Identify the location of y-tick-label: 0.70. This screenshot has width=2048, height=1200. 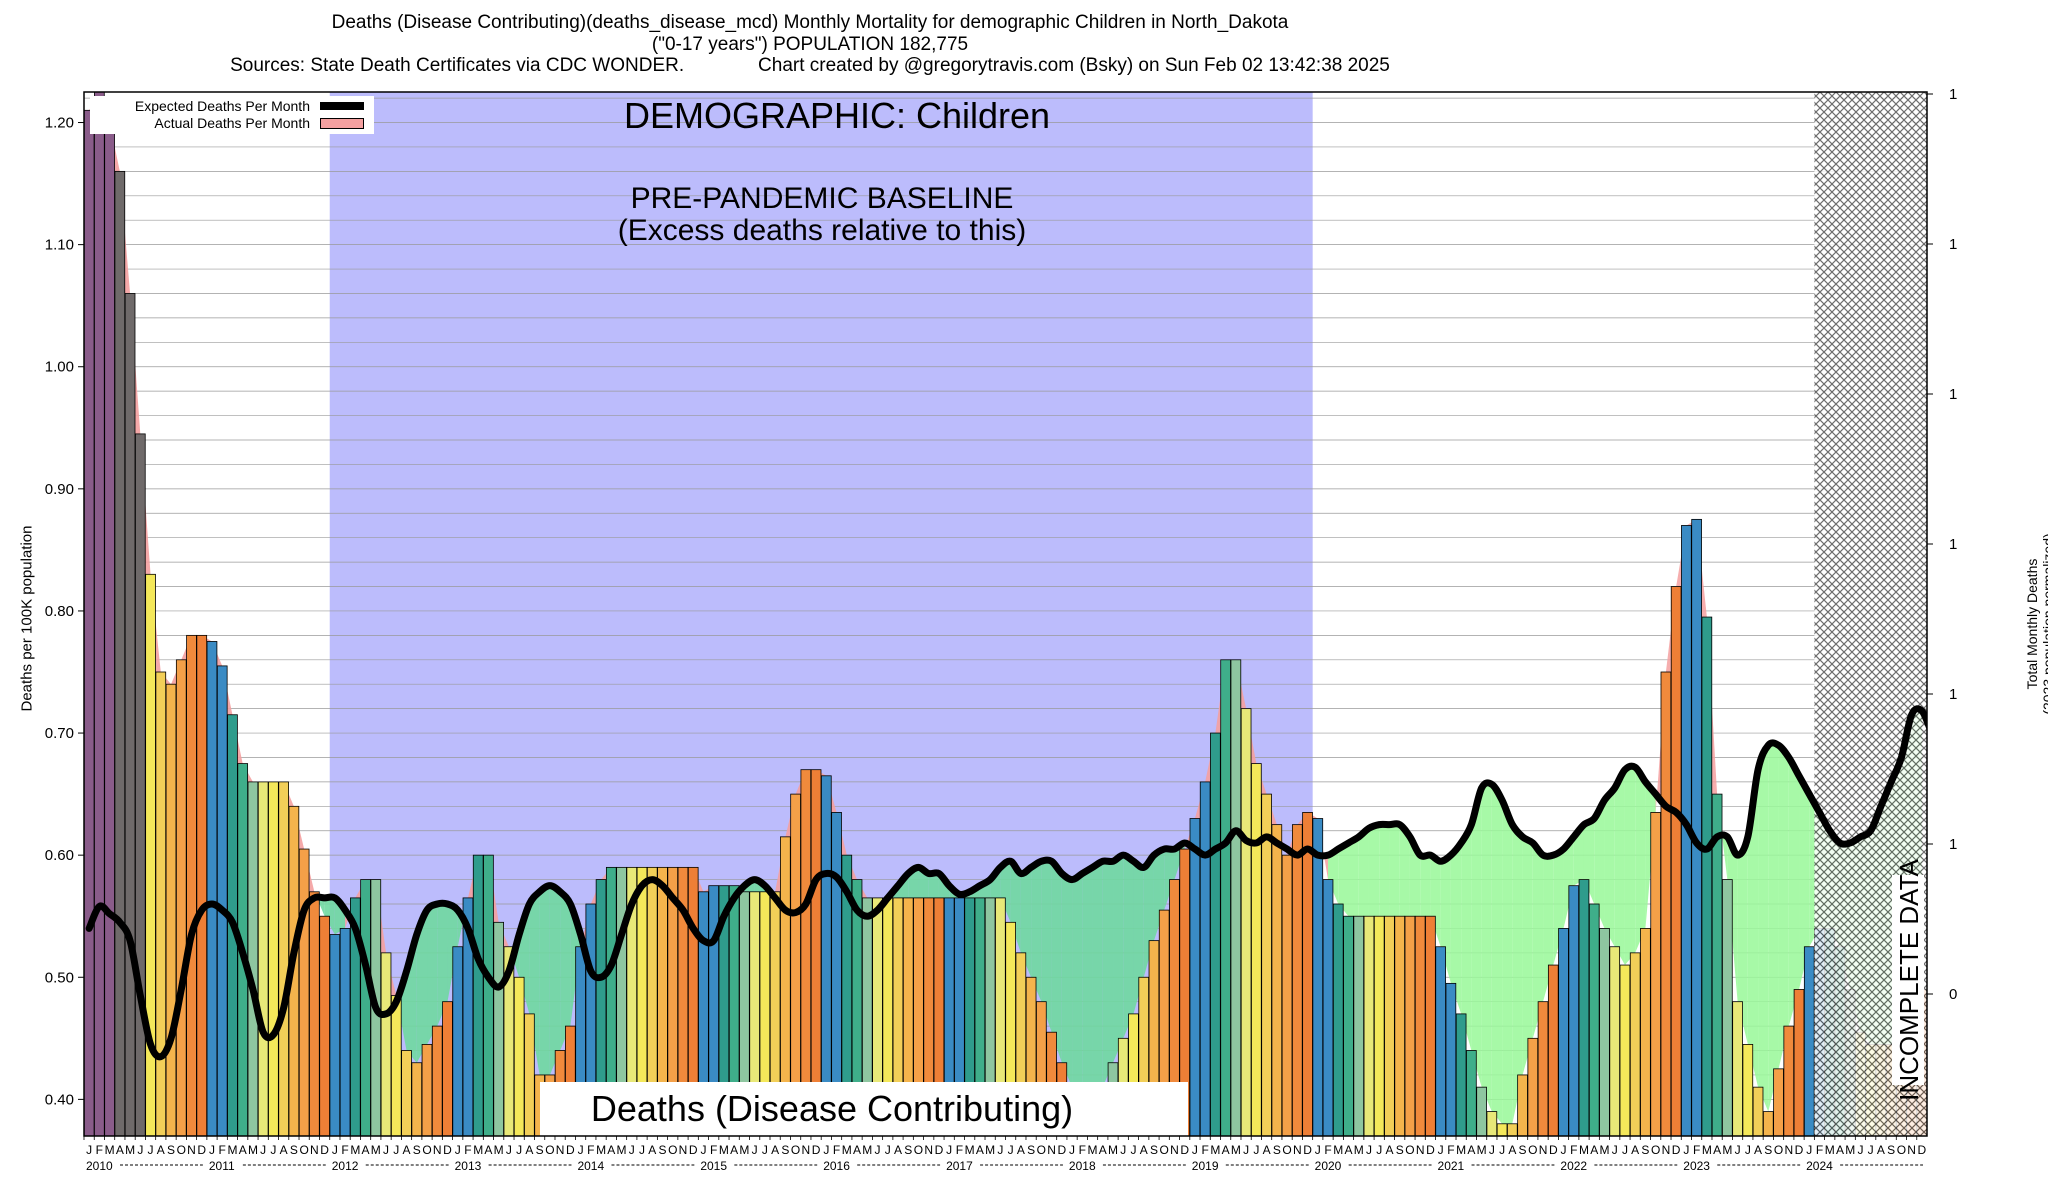
(59, 733).